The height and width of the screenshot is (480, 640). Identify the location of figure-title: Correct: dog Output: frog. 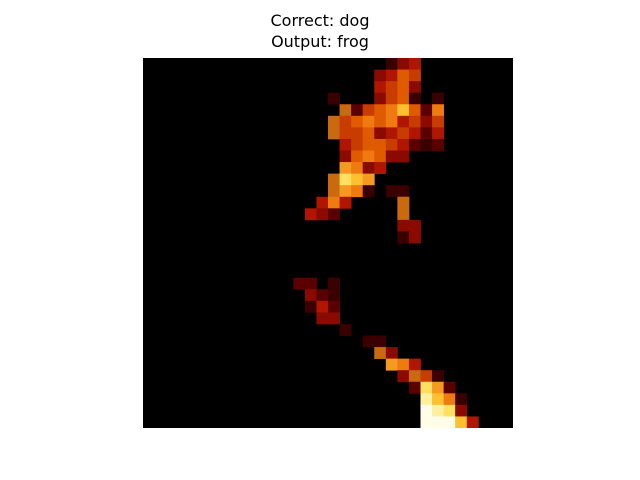
(320, 31).